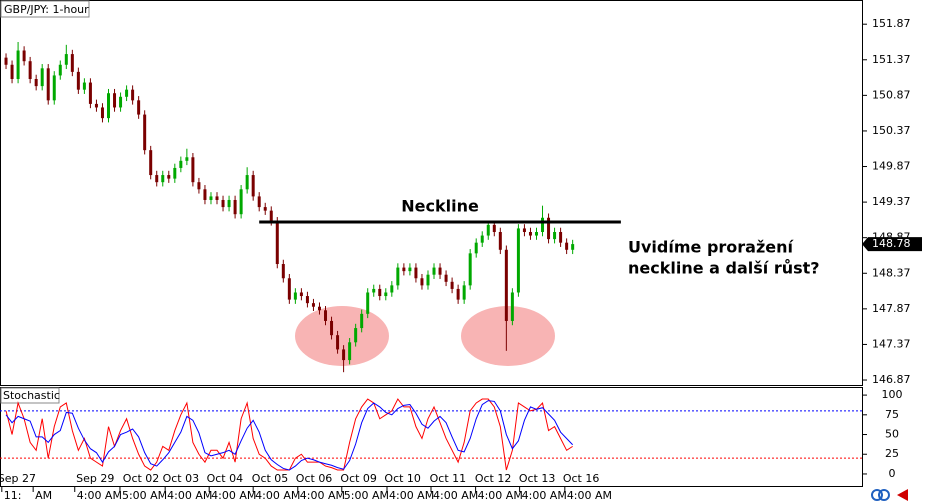 The height and width of the screenshot is (503, 925). Describe the element at coordinates (891, 272) in the screenshot. I see `y-tick-label: 148.37` at that location.